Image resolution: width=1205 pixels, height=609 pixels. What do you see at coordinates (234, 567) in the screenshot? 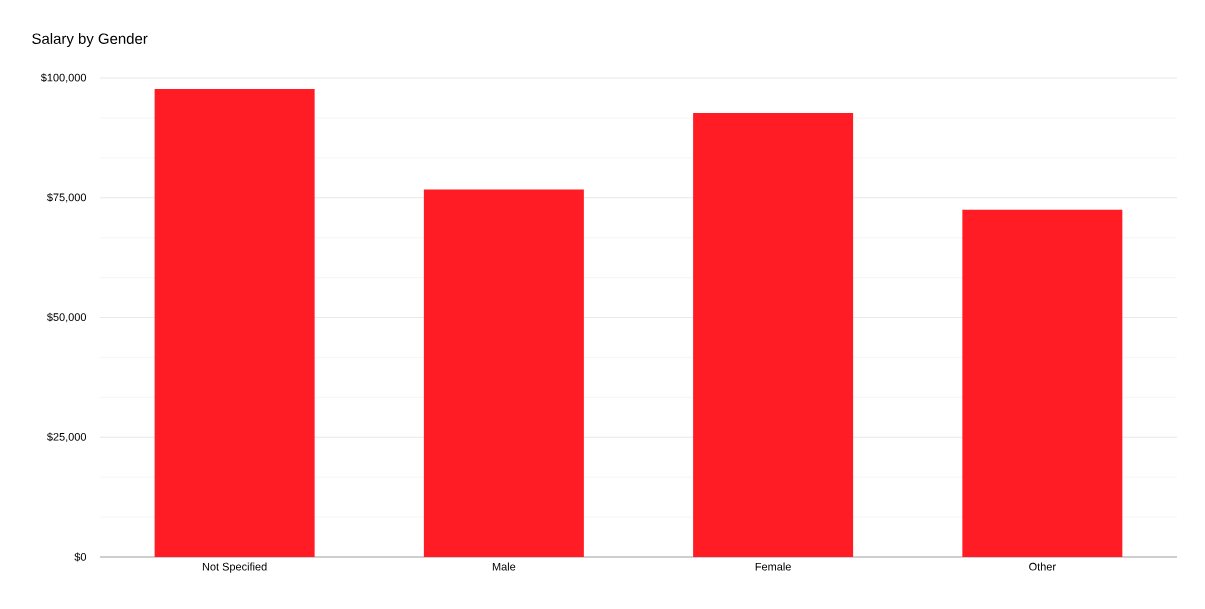
I see `x-tick-label: Not Specified` at bounding box center [234, 567].